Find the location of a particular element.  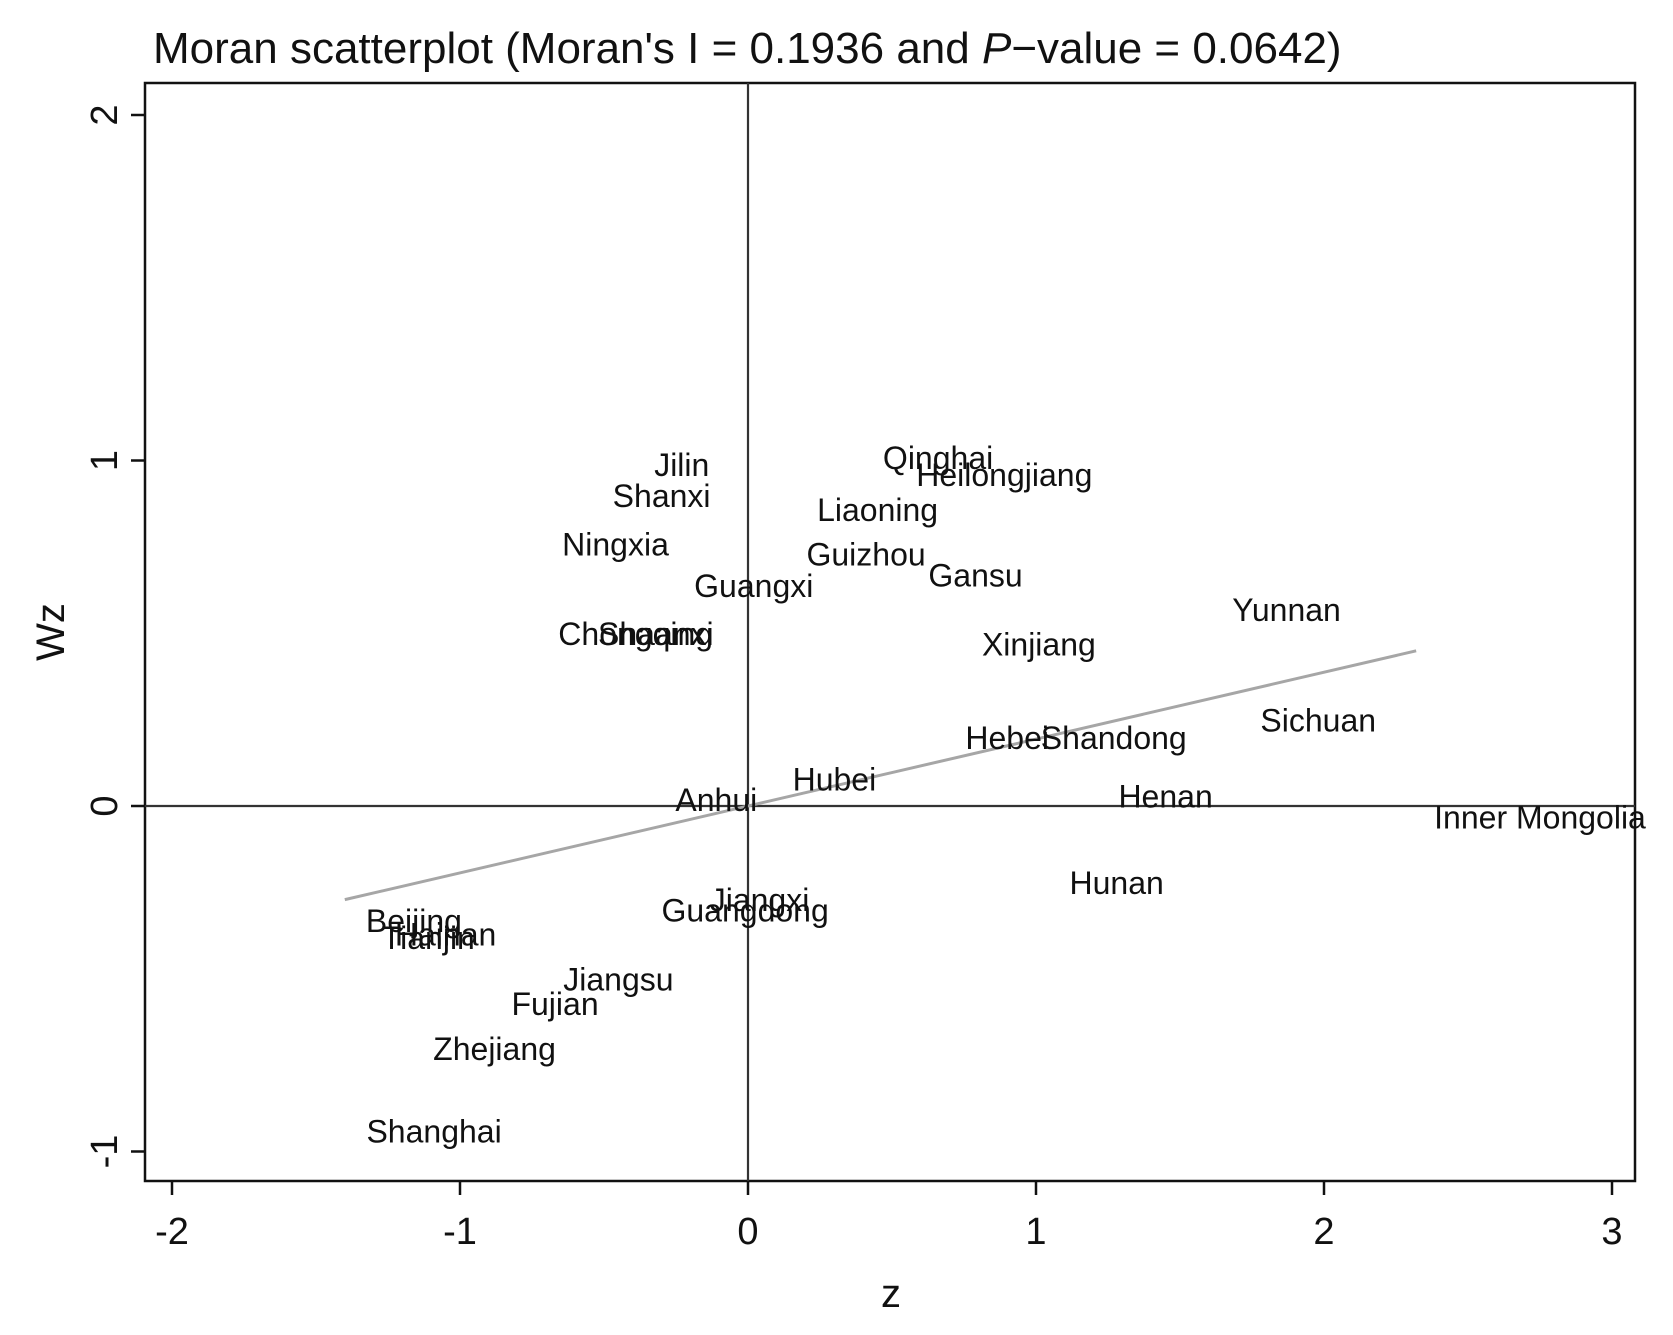

y-axis-title: Wz is located at coordinates (51, 632).